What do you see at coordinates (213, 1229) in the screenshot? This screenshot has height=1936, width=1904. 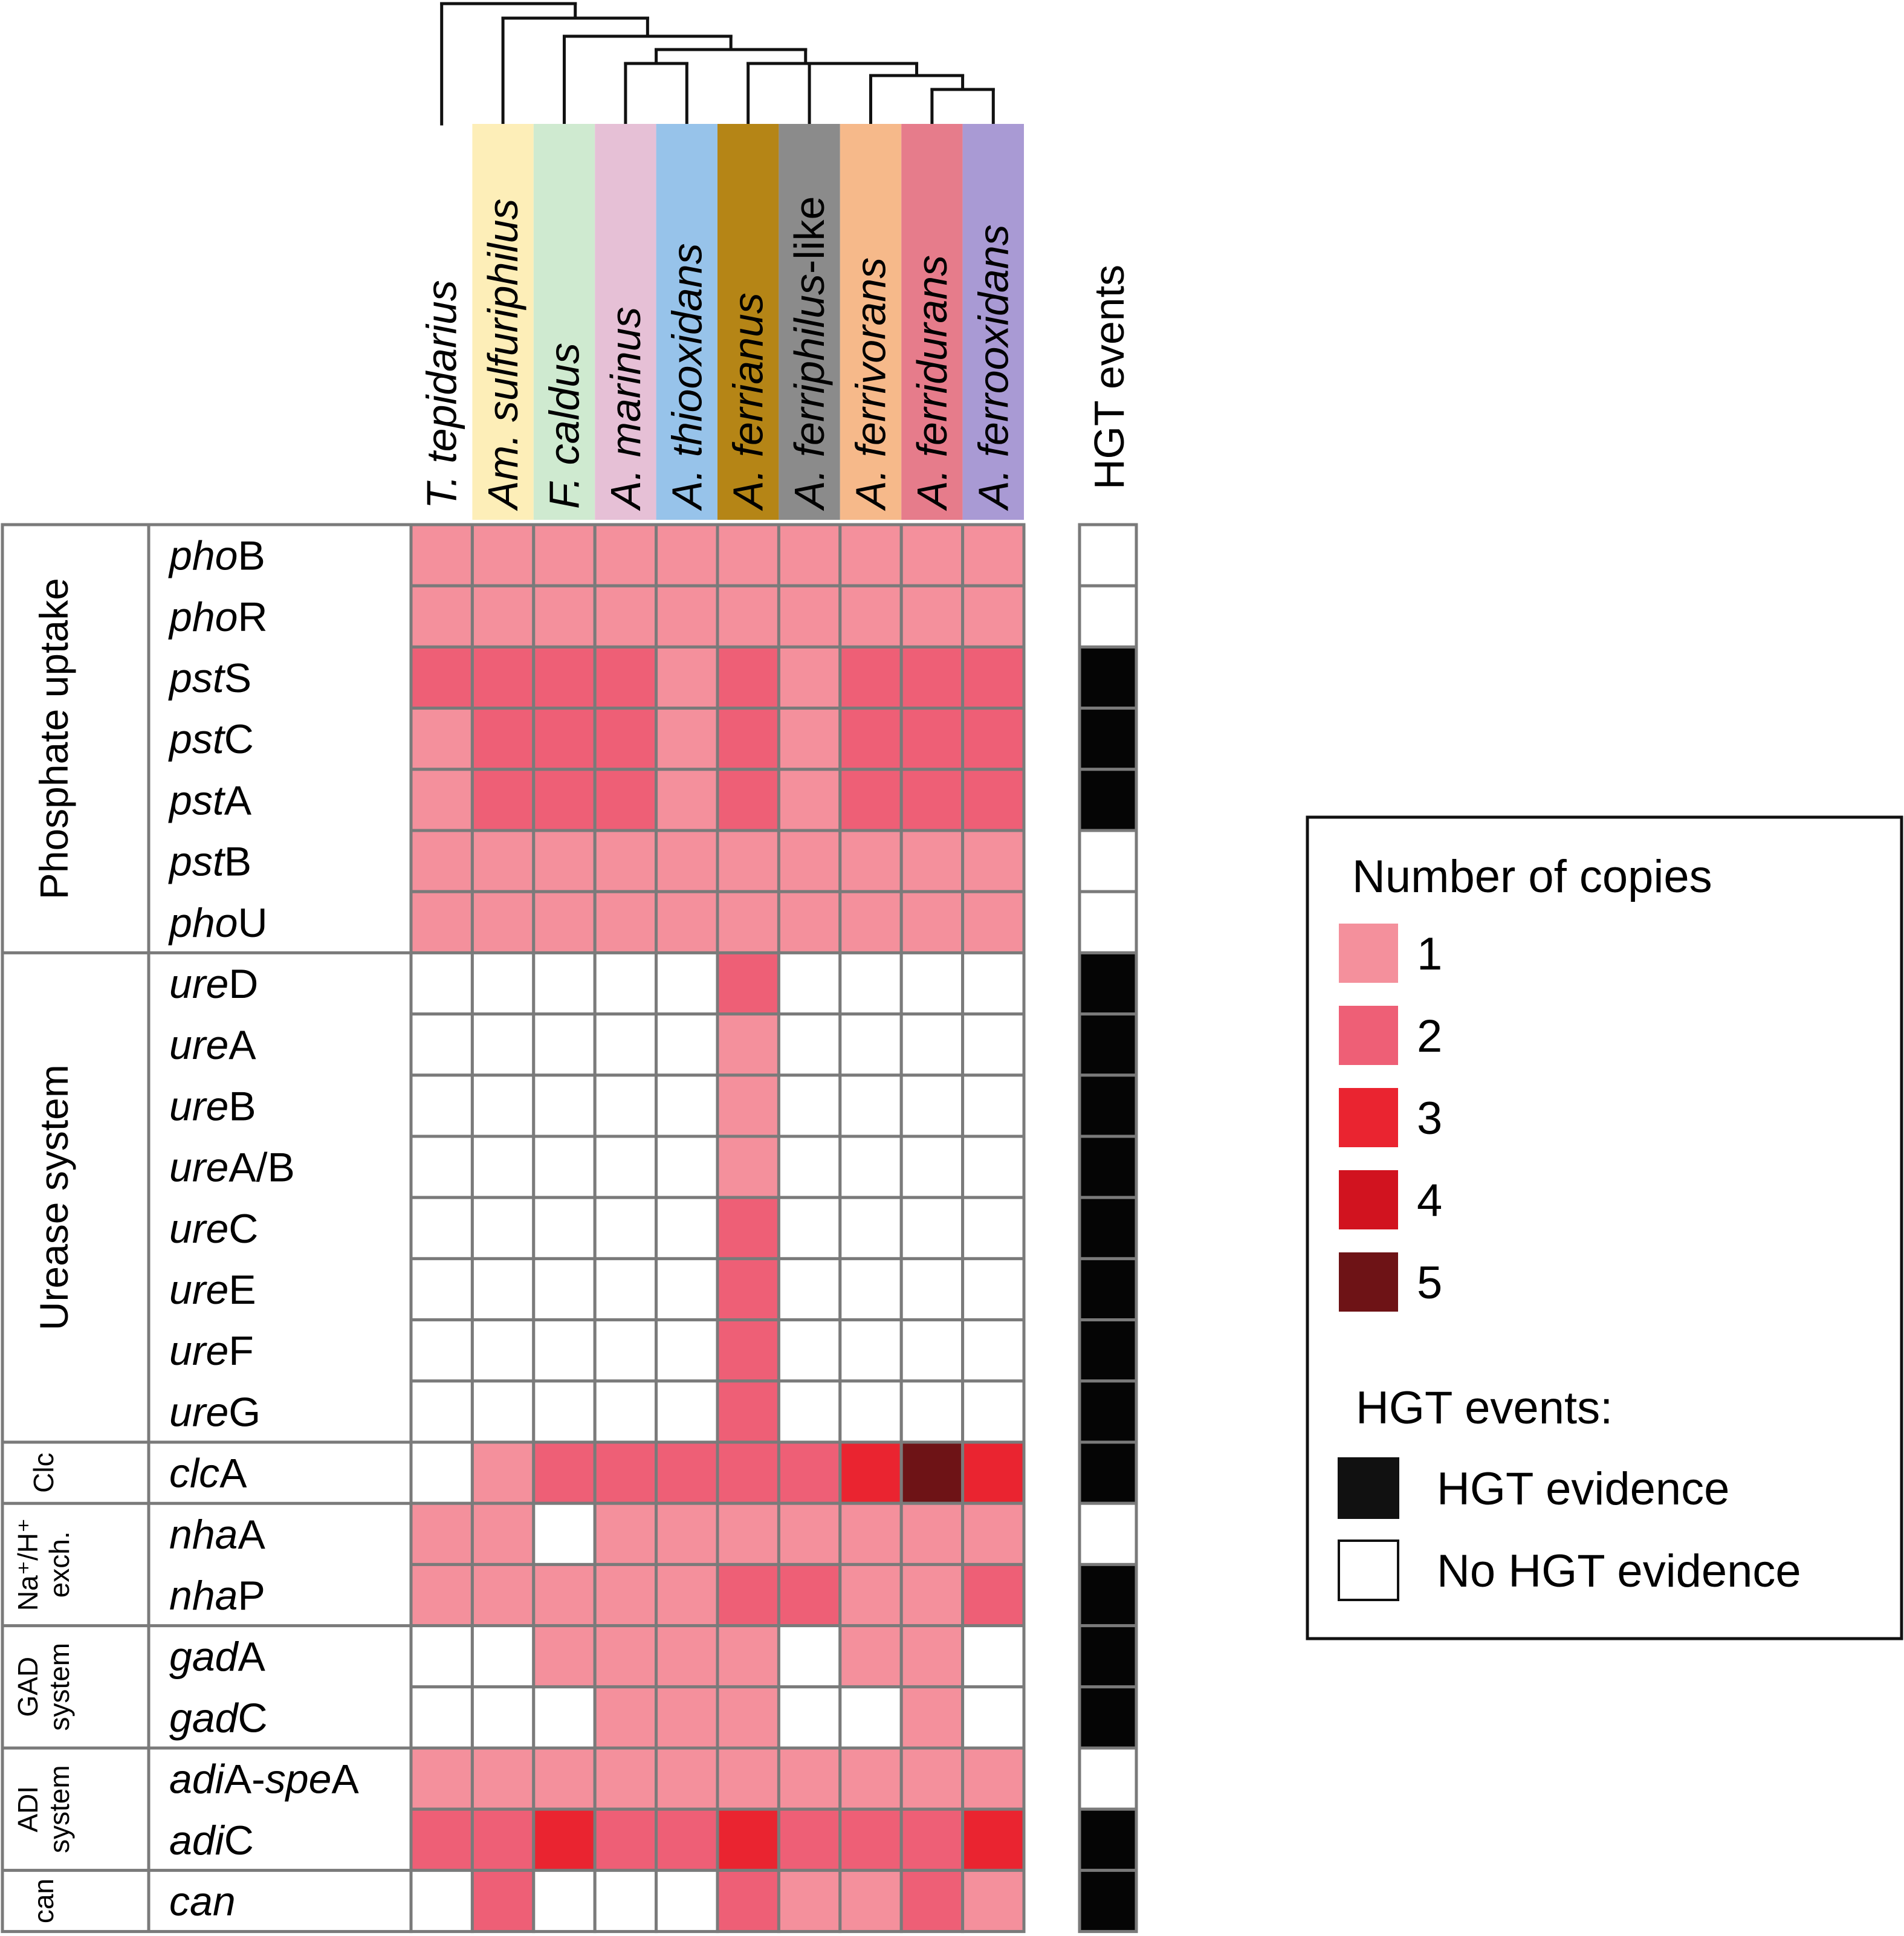 I see `gene-label: ureC` at bounding box center [213, 1229].